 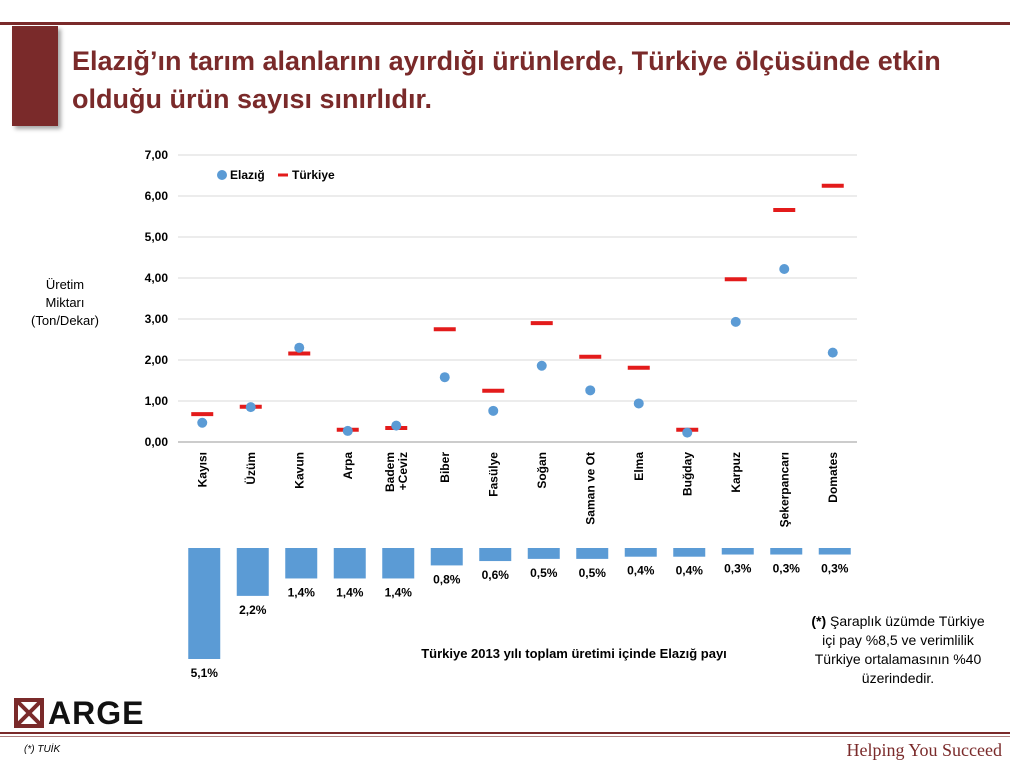 I want to click on x-category-label: Elma, so click(x=639, y=466).